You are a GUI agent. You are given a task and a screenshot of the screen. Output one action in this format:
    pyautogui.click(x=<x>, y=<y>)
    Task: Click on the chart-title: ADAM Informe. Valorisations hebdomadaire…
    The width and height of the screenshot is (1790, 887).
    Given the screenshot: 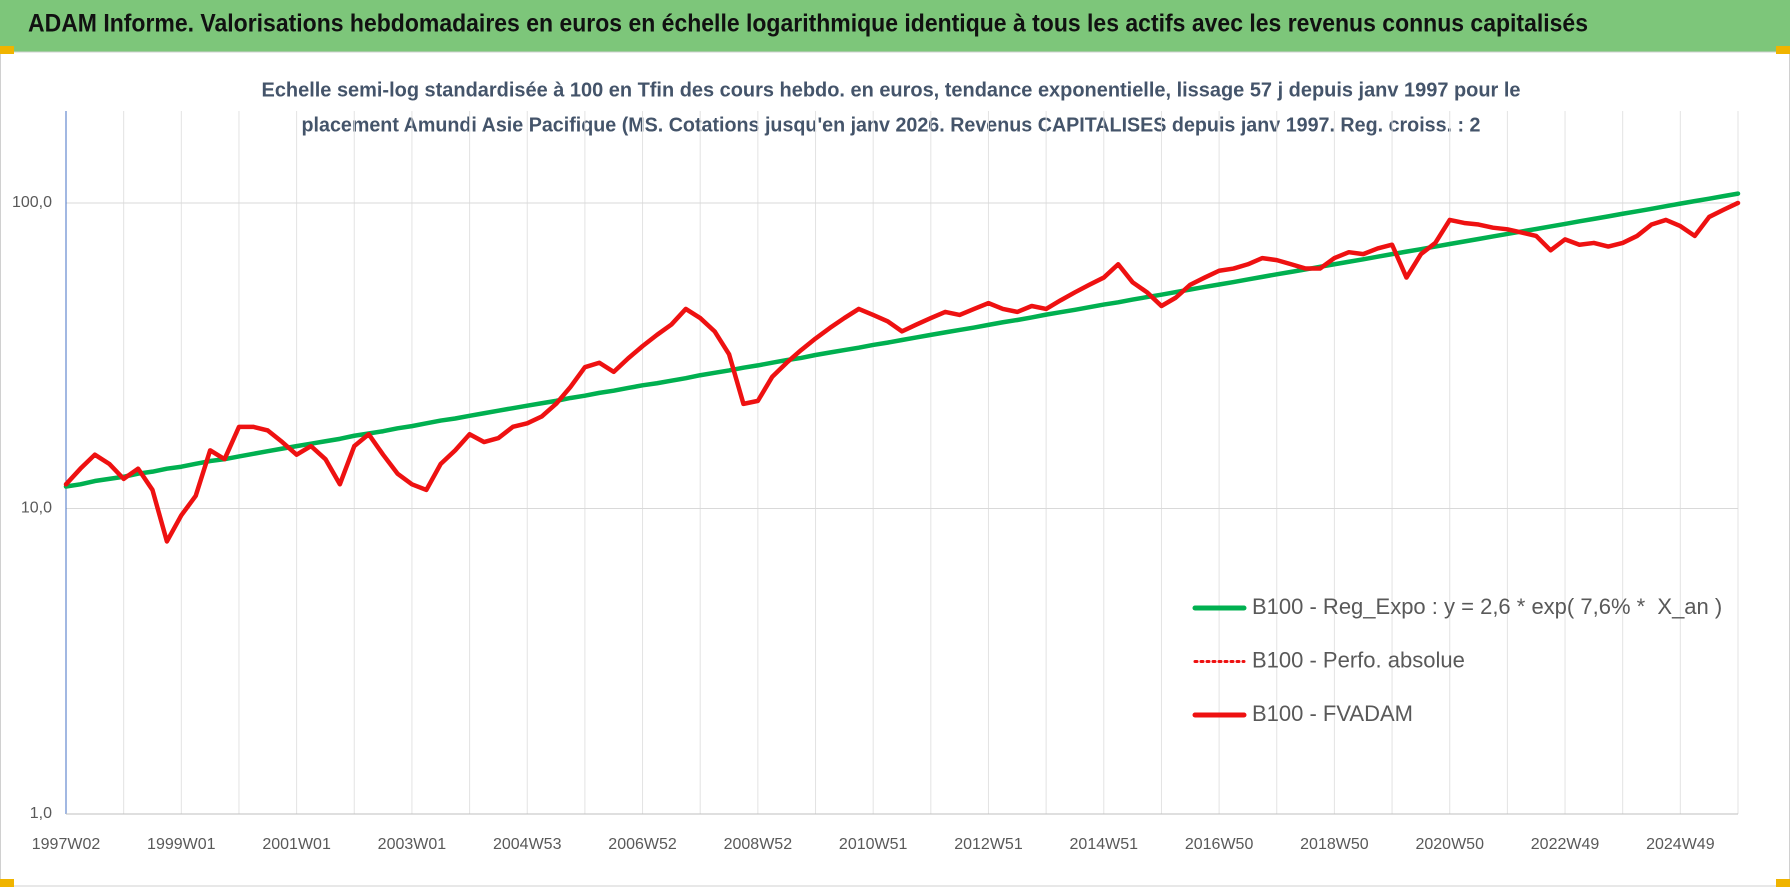 What is the action you would take?
    pyautogui.click(x=808, y=24)
    